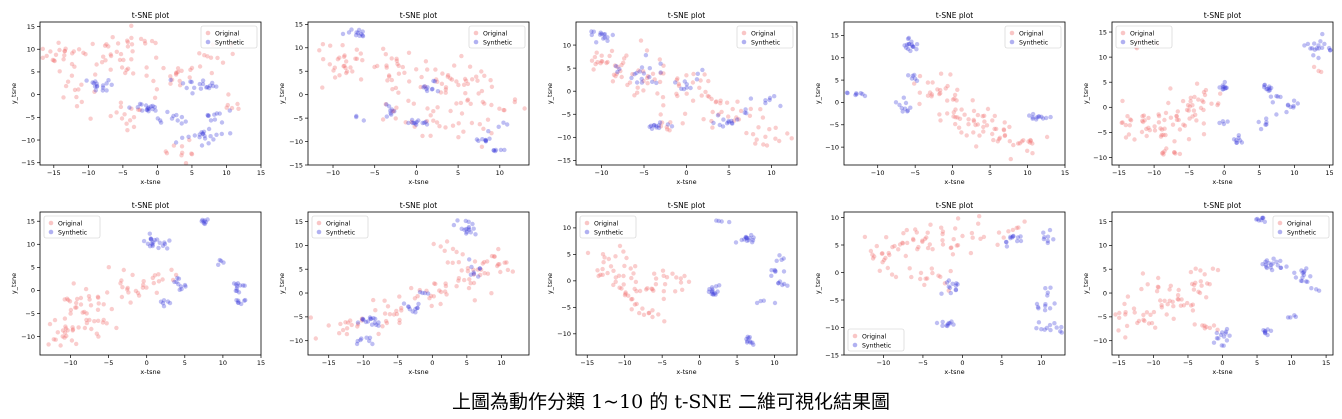  What do you see at coordinates (1002, 363) in the screenshot?
I see `x-tick-label: 5` at bounding box center [1002, 363].